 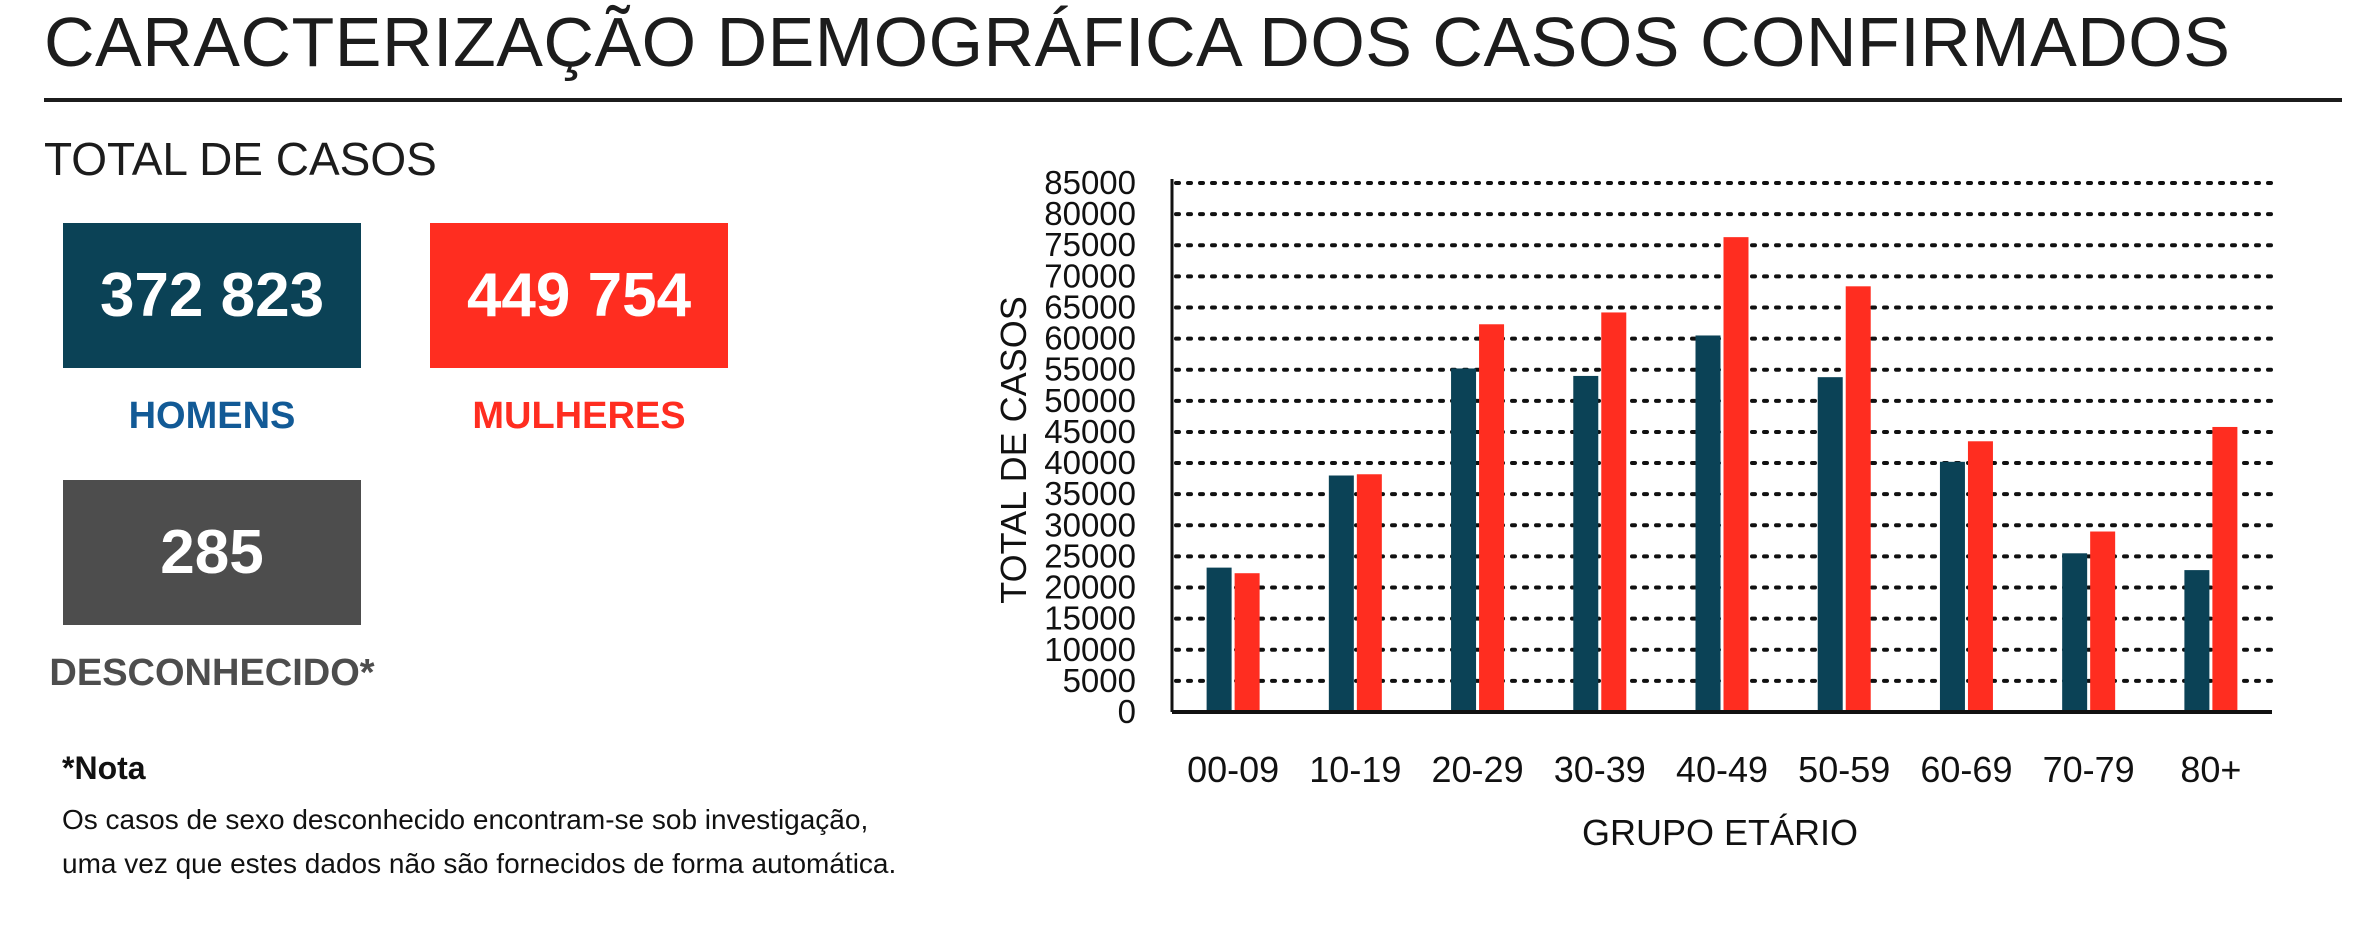 I want to click on x-tick-label: 70-79, so click(x=2089, y=769).